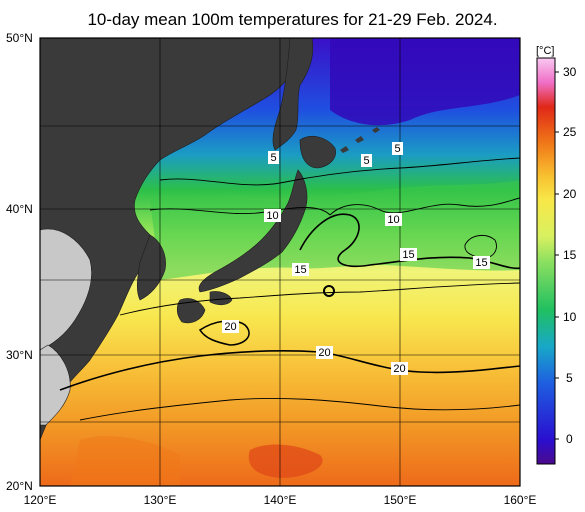  What do you see at coordinates (19, 262) in the screenshot?
I see `y-axis-labels: 50°N 40°N 30°N 20°N` at bounding box center [19, 262].